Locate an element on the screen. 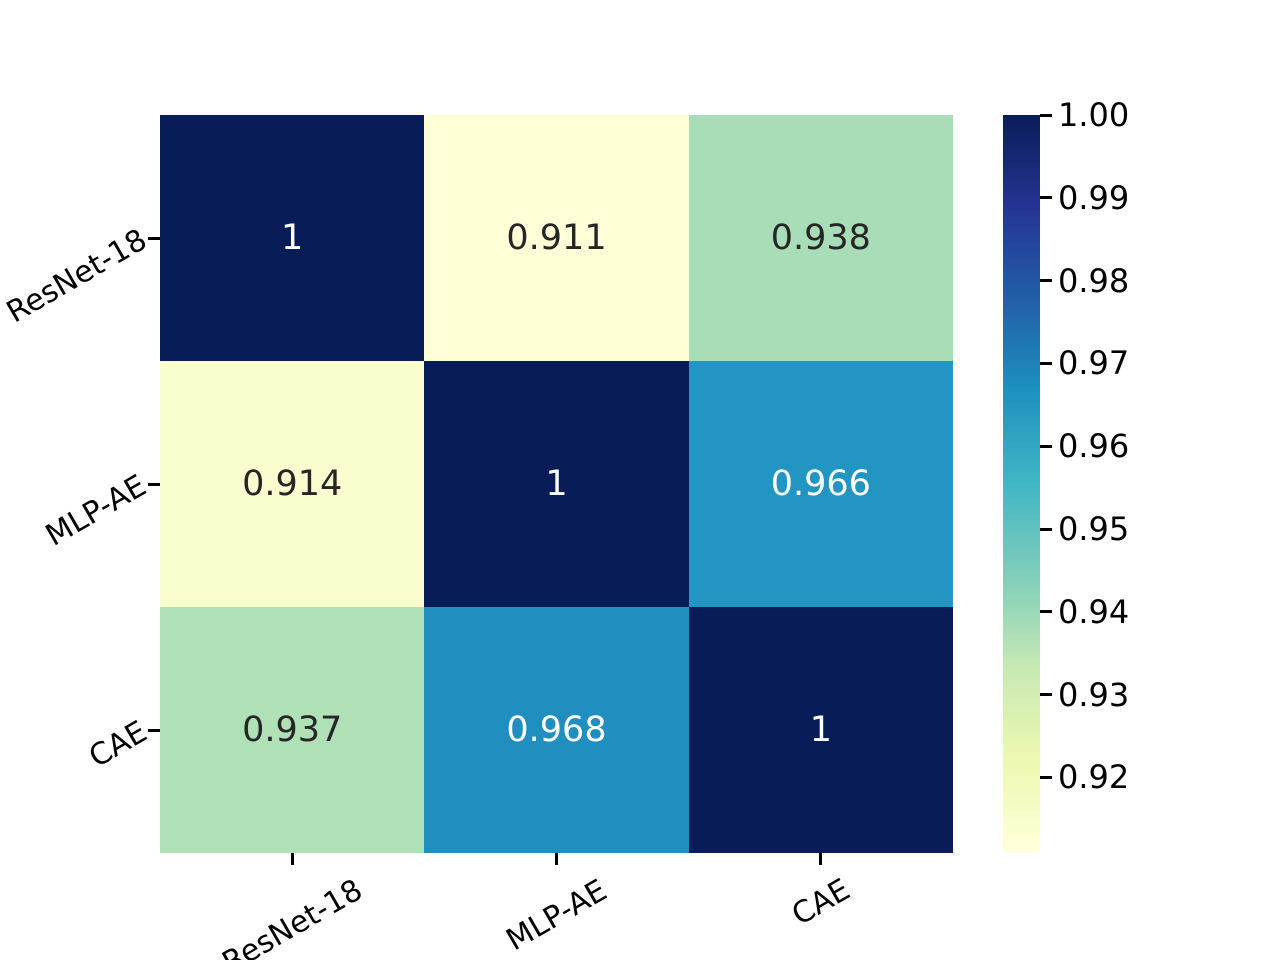 This screenshot has height=960, width=1280. colorbar-tick-label-0.98: 0.98 is located at coordinates (1094, 280).